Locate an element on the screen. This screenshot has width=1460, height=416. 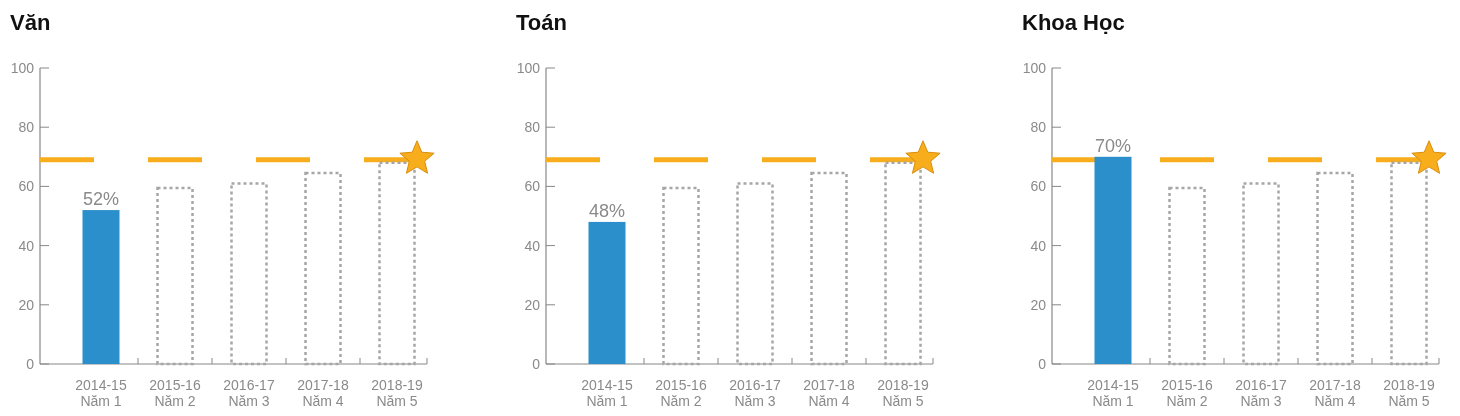
data-label: 48% is located at coordinates (607, 210).